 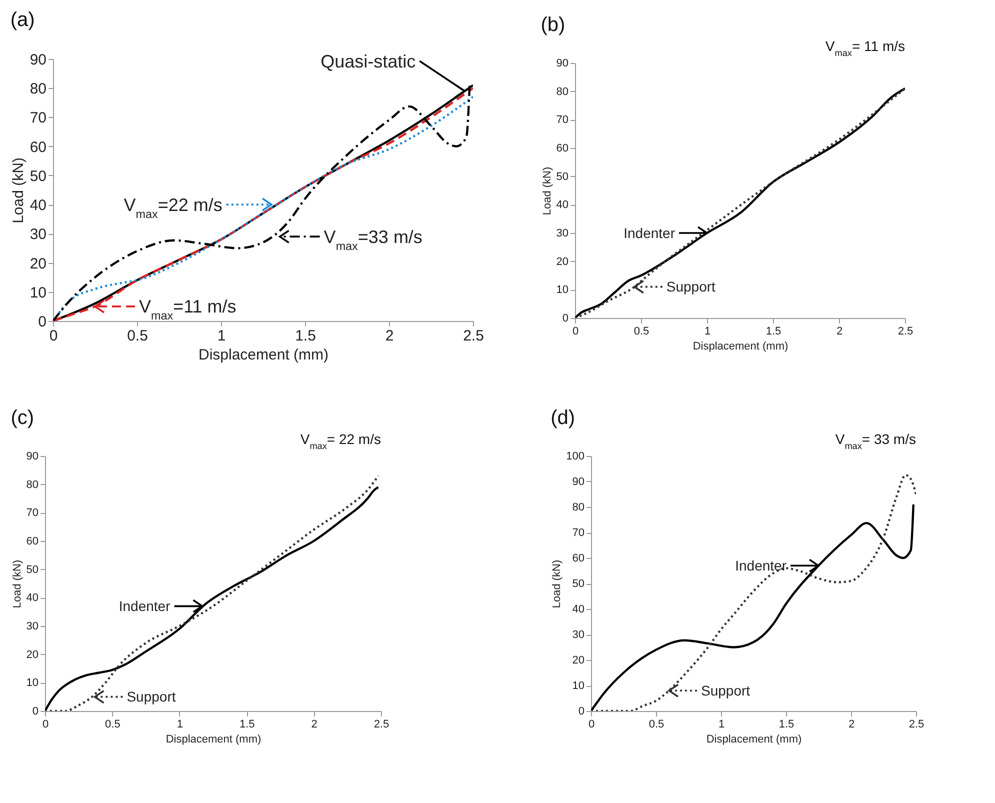 I want to click on annotation: V$_{max}$=11 m/s, so click(x=187, y=309).